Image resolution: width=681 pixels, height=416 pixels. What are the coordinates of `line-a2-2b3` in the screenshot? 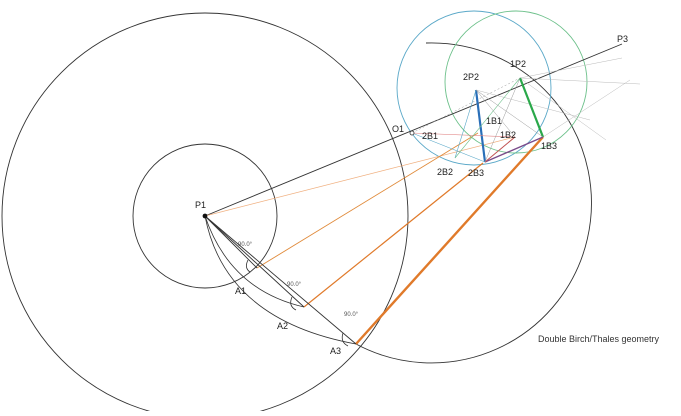 It's located at (393, 235).